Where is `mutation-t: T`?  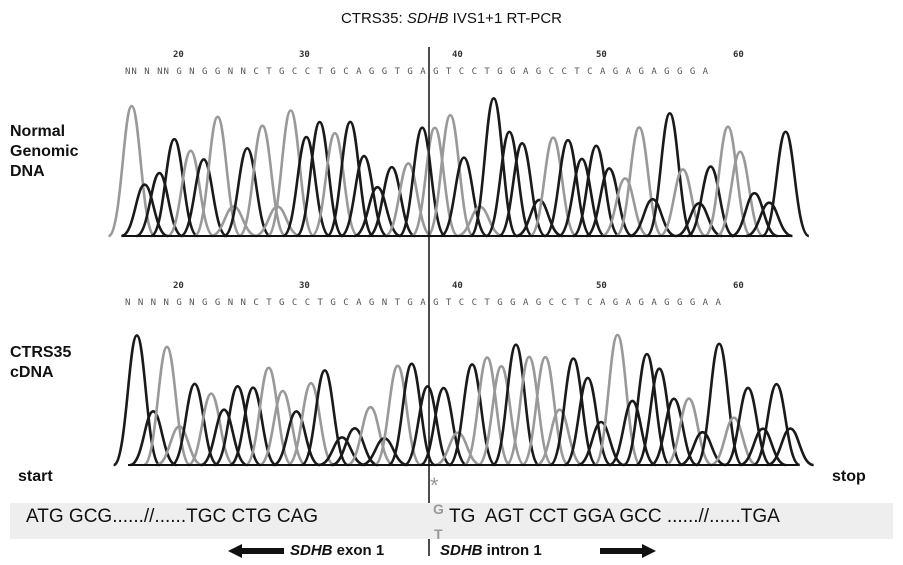 mutation-t: T is located at coordinates (438, 534).